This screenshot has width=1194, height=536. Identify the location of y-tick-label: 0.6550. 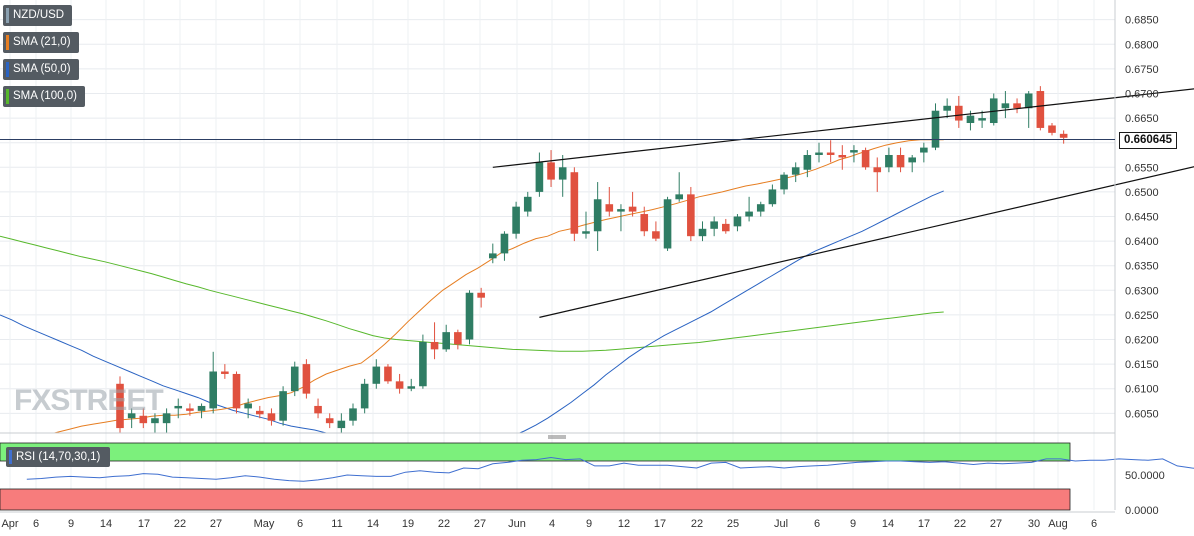
(1142, 168).